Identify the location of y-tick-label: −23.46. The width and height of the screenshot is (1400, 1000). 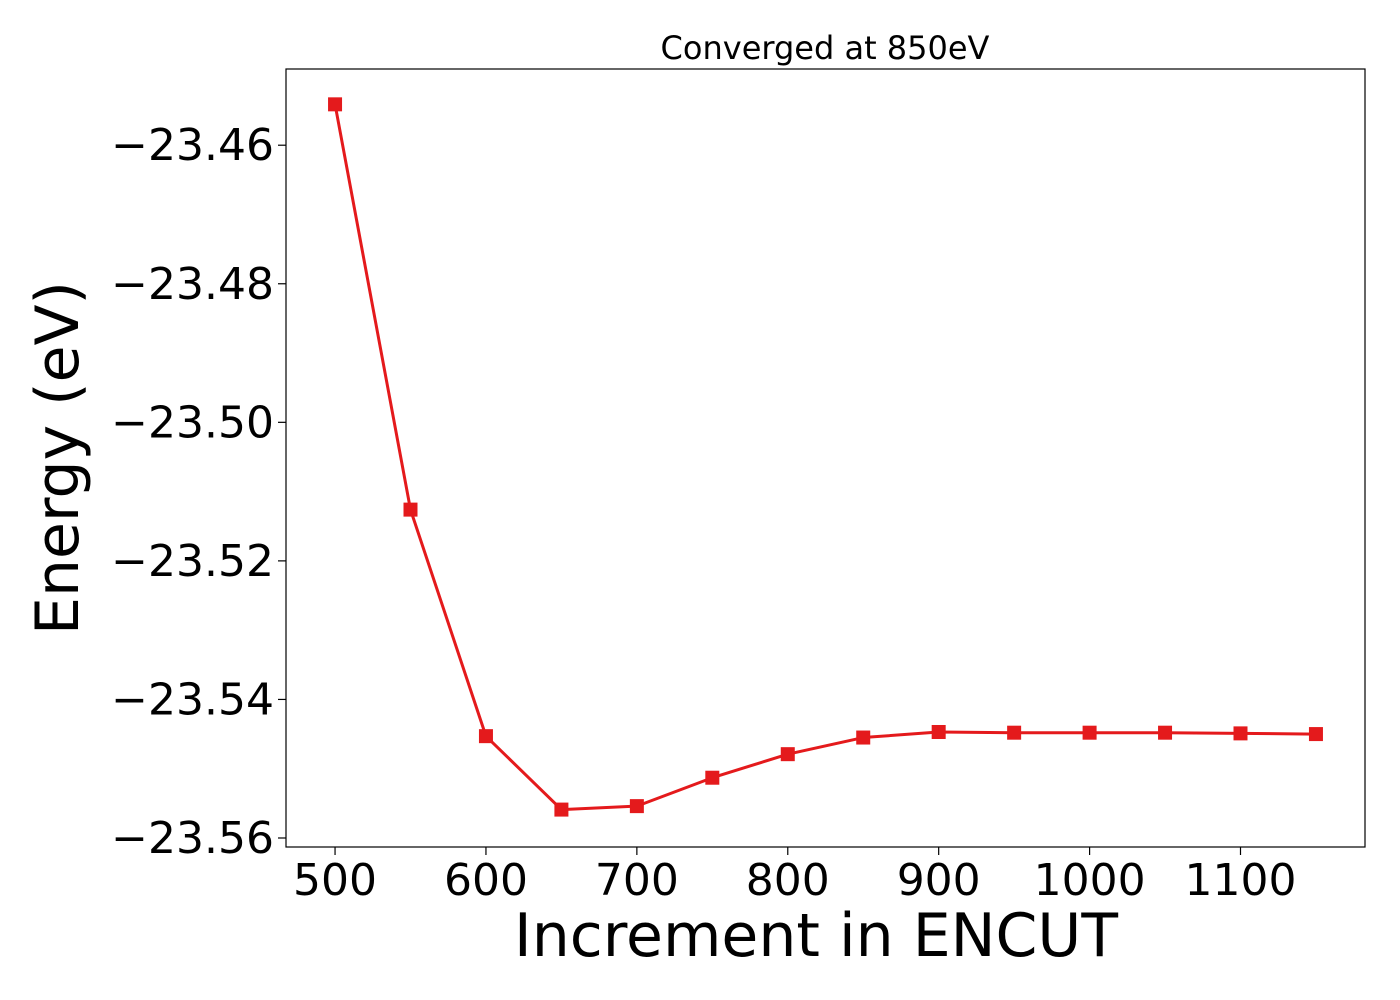
(192, 145).